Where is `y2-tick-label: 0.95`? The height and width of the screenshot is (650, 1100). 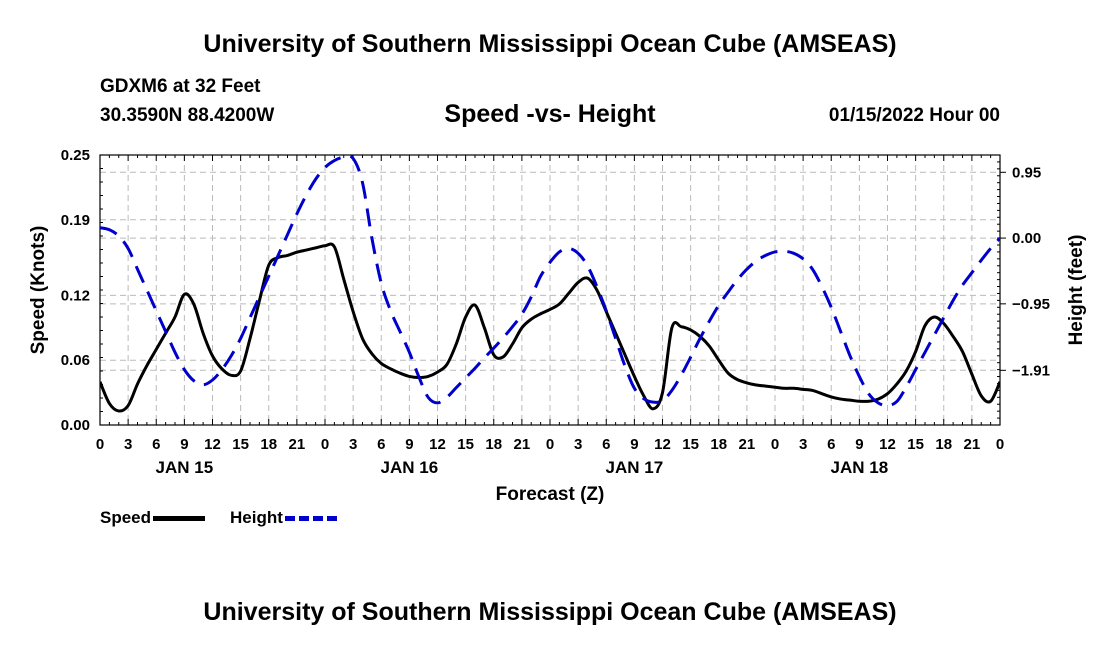 y2-tick-label: 0.95 is located at coordinates (1026, 172).